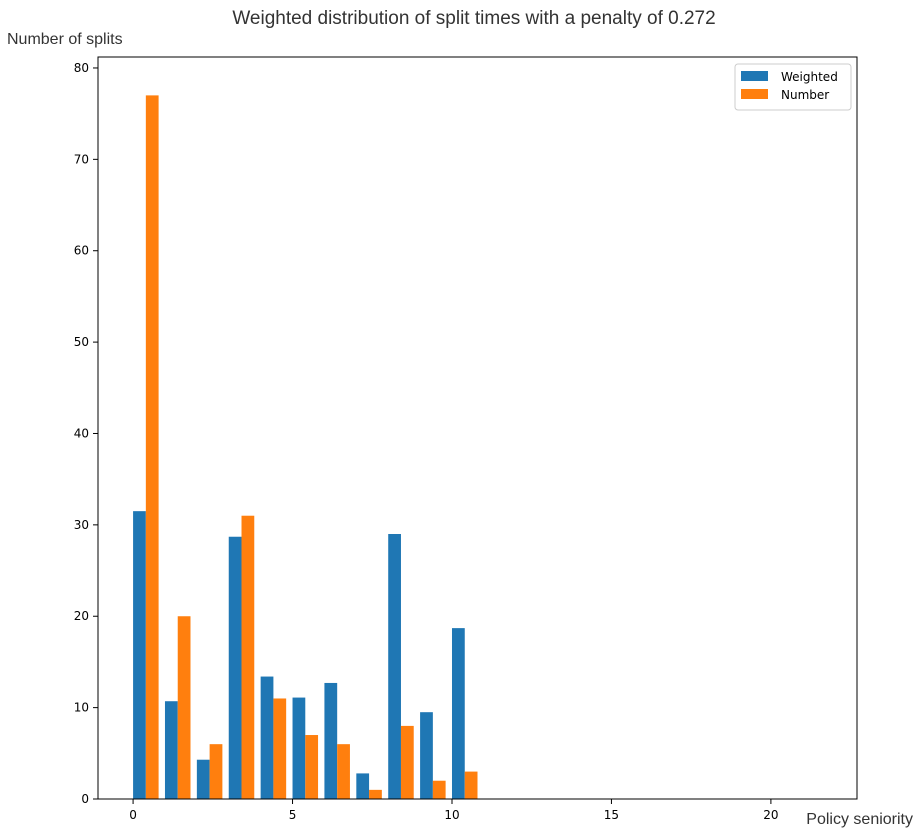 This screenshot has width=919, height=830. What do you see at coordinates (754, 94) in the screenshot?
I see `legend-swatch-number` at bounding box center [754, 94].